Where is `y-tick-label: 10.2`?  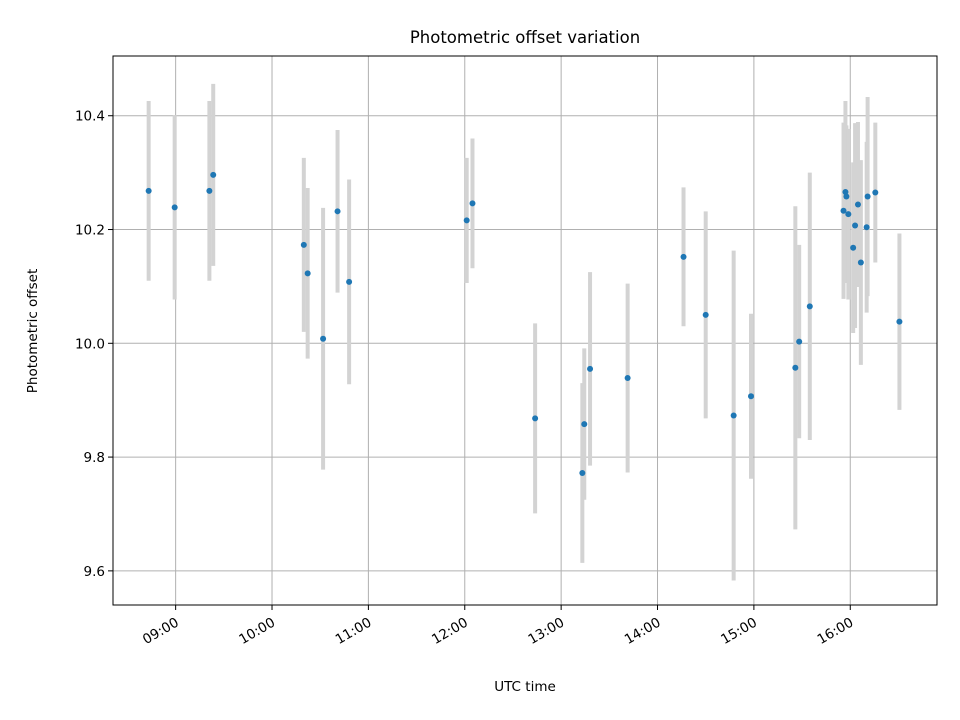 y-tick-label: 10.2 is located at coordinates (90, 231).